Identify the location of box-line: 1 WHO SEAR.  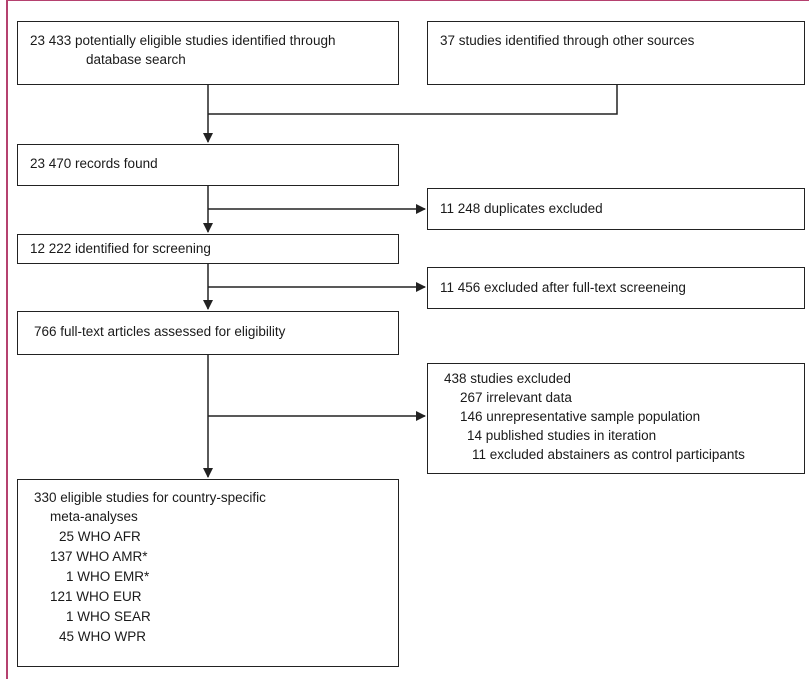
(108, 616).